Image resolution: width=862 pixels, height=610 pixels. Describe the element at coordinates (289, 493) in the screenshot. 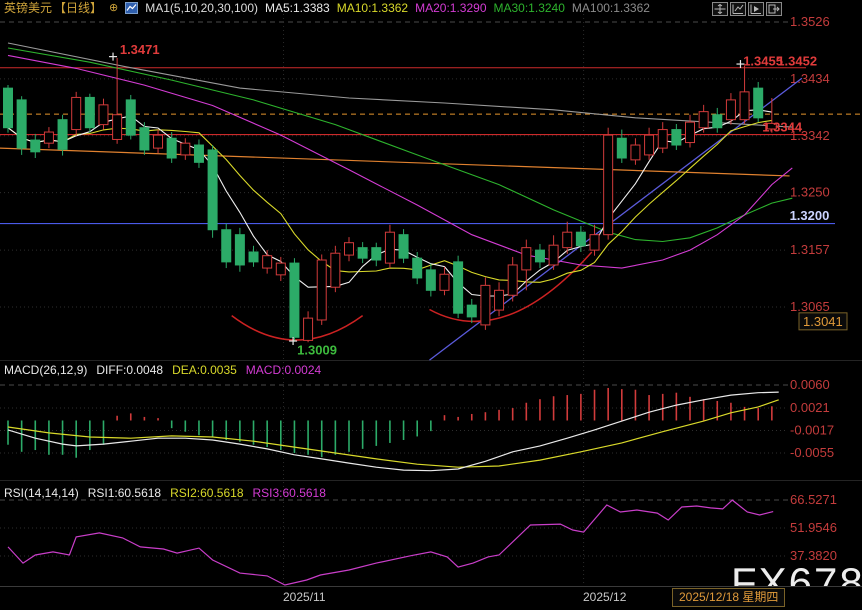

I see `rsi3-value: RSI3:60.5618` at that location.